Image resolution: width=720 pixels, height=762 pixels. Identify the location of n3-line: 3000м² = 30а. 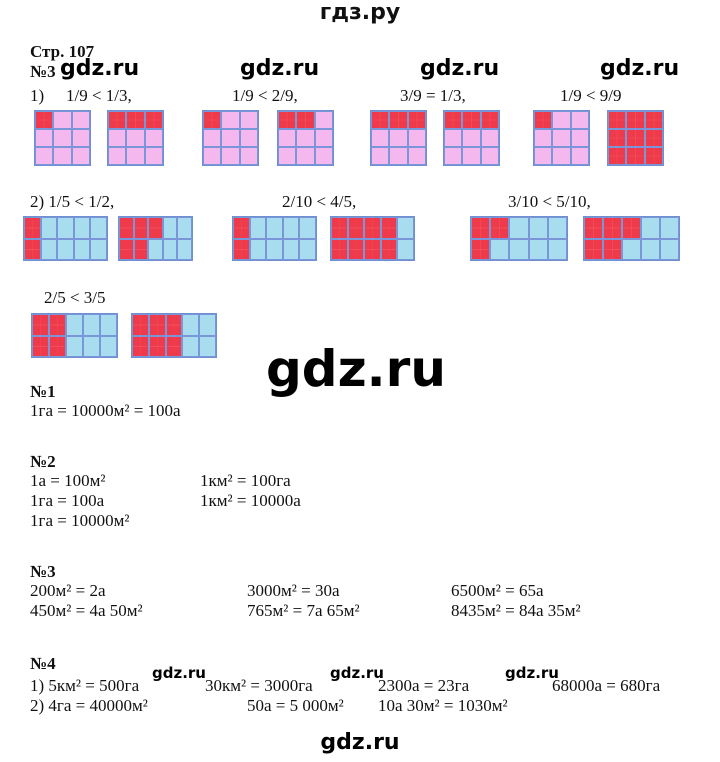
(293, 590).